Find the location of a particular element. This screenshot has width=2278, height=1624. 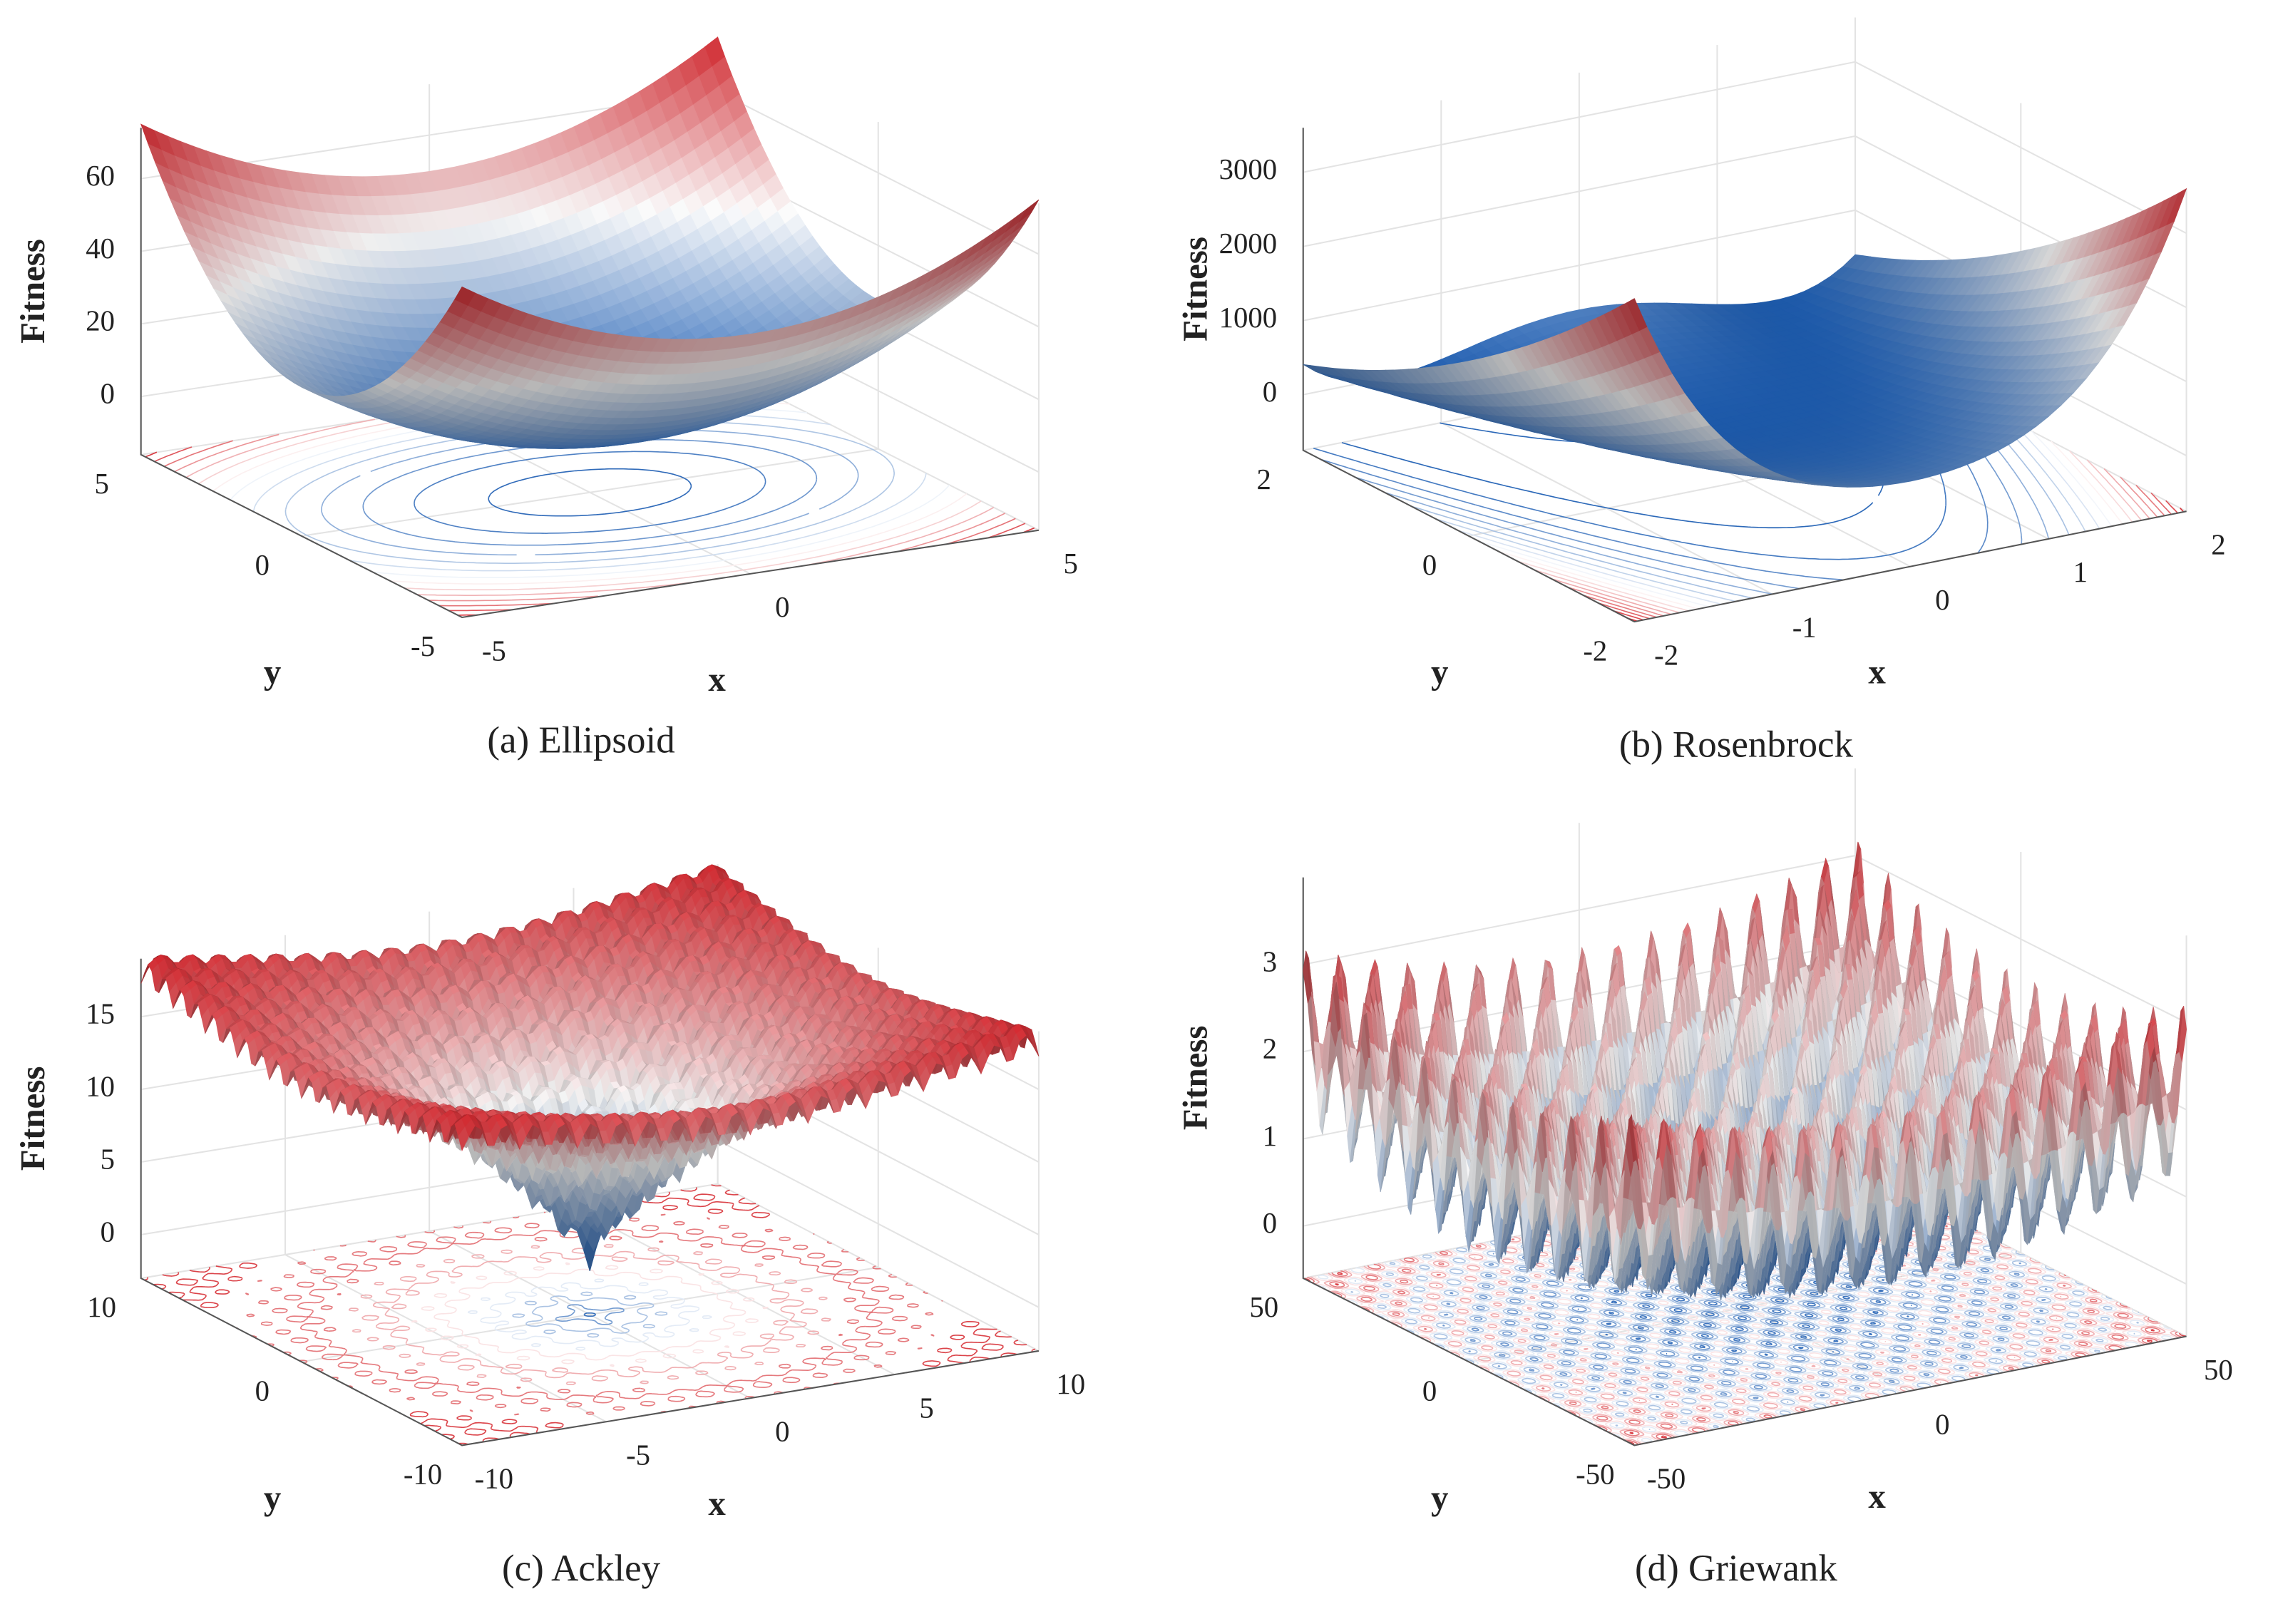

y-tick-label: 5 is located at coordinates (101, 484).